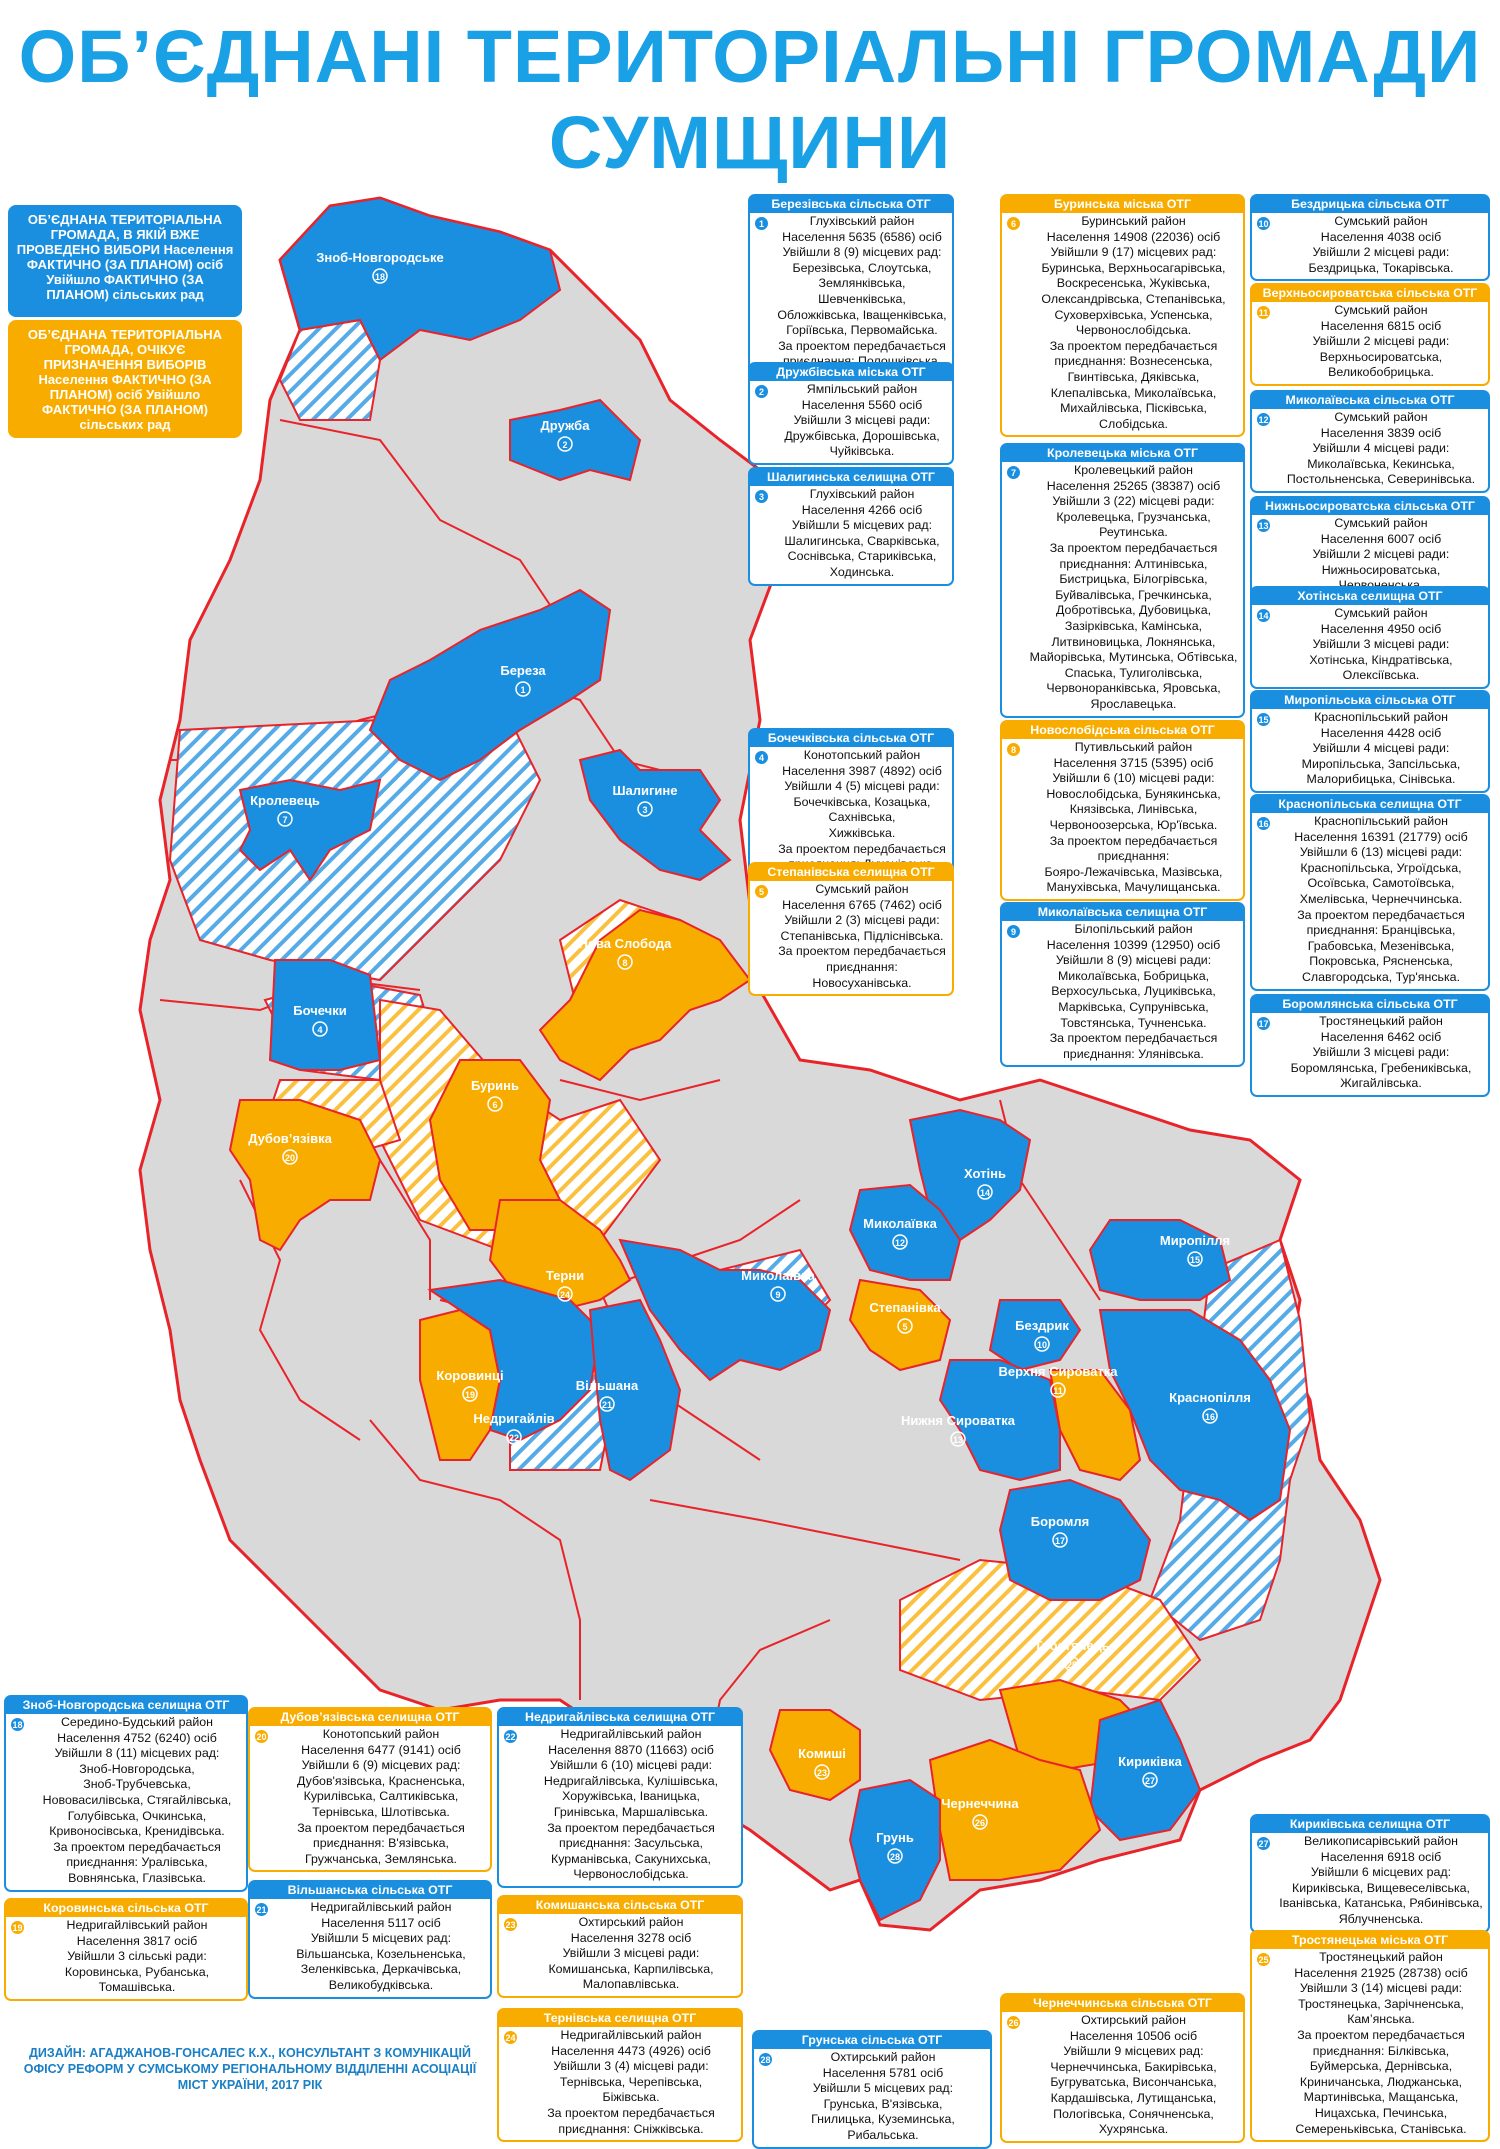 The width and height of the screenshot is (1500, 2149). What do you see at coordinates (761, 391) in the screenshot?
I see `card-number: 2` at bounding box center [761, 391].